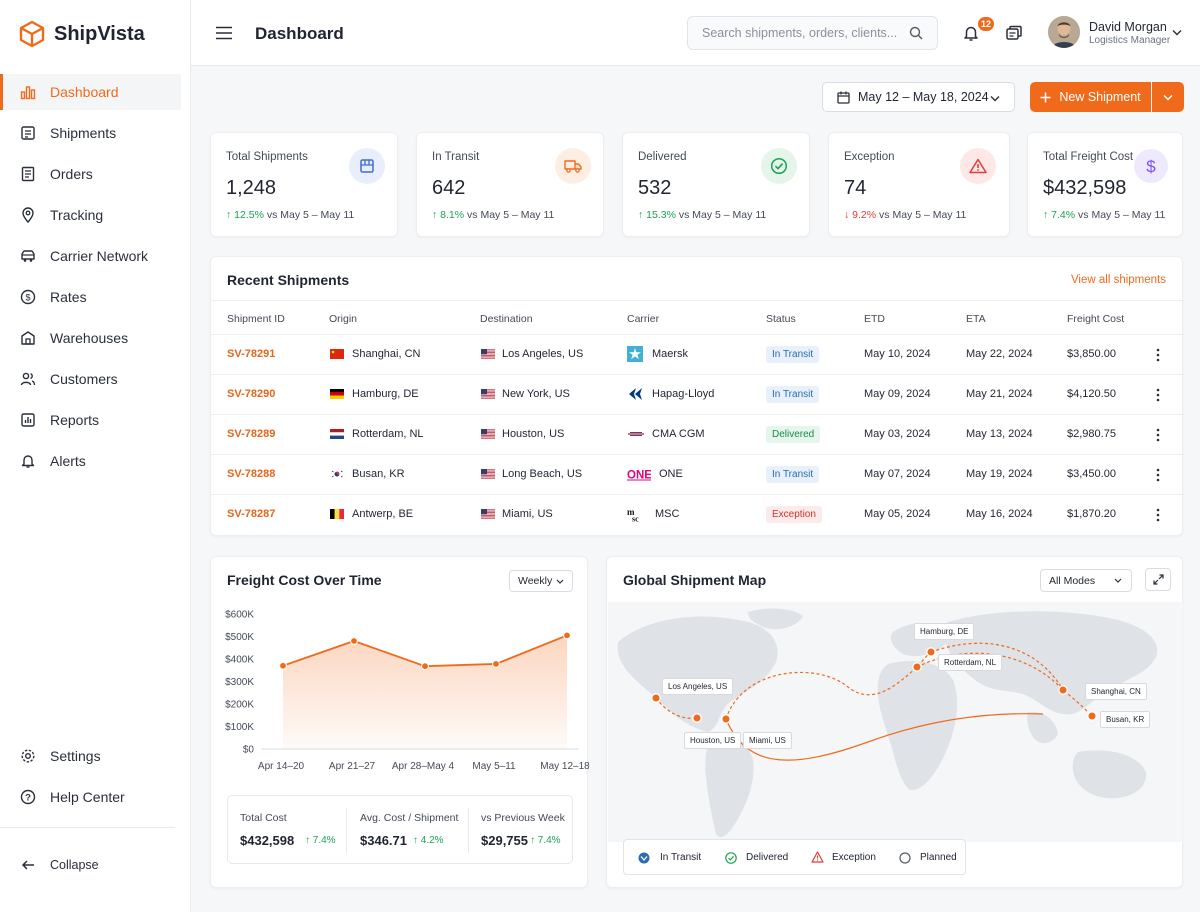  Describe the element at coordinates (895, 722) in the screenshot. I see `world-map` at that location.